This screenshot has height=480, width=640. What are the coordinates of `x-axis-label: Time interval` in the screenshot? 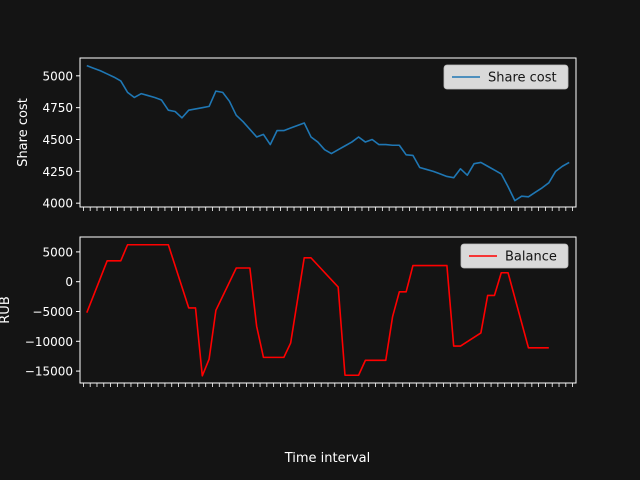 It's located at (327, 458).